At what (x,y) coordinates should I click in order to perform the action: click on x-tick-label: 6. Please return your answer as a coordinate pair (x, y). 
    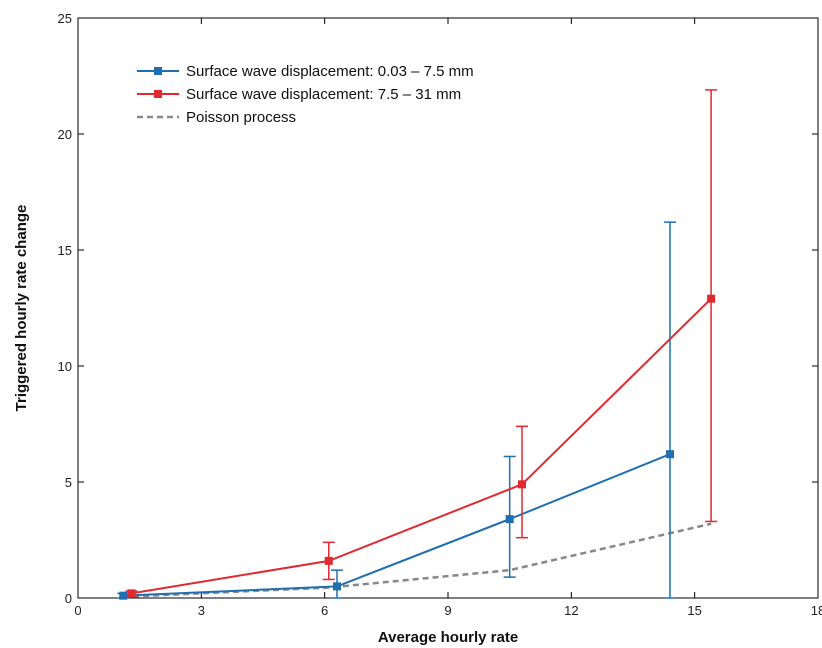
    Looking at the image, I should click on (324, 610).